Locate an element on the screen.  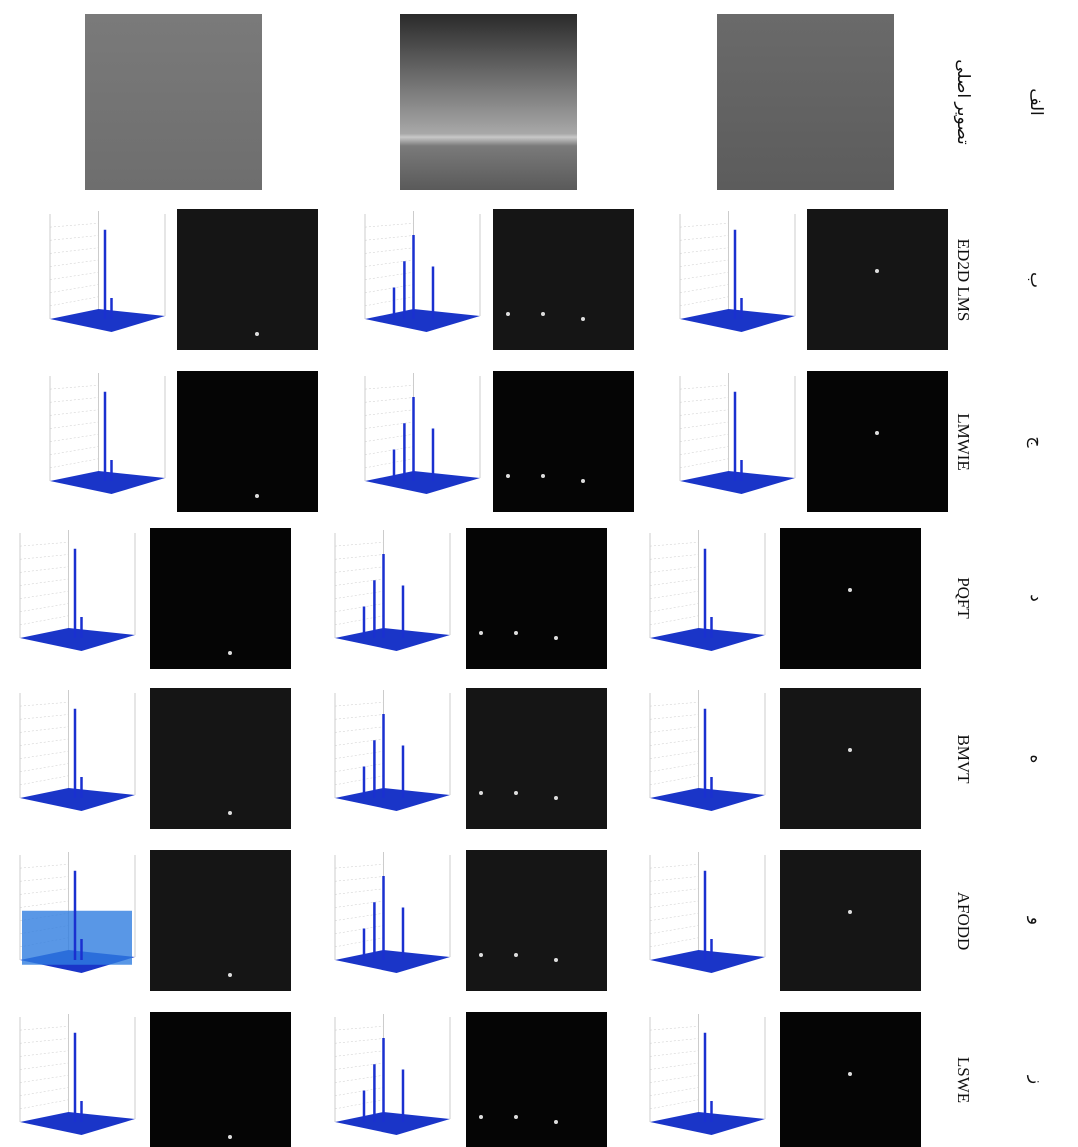
method-label: AFODD is located at coordinates (963, 921).